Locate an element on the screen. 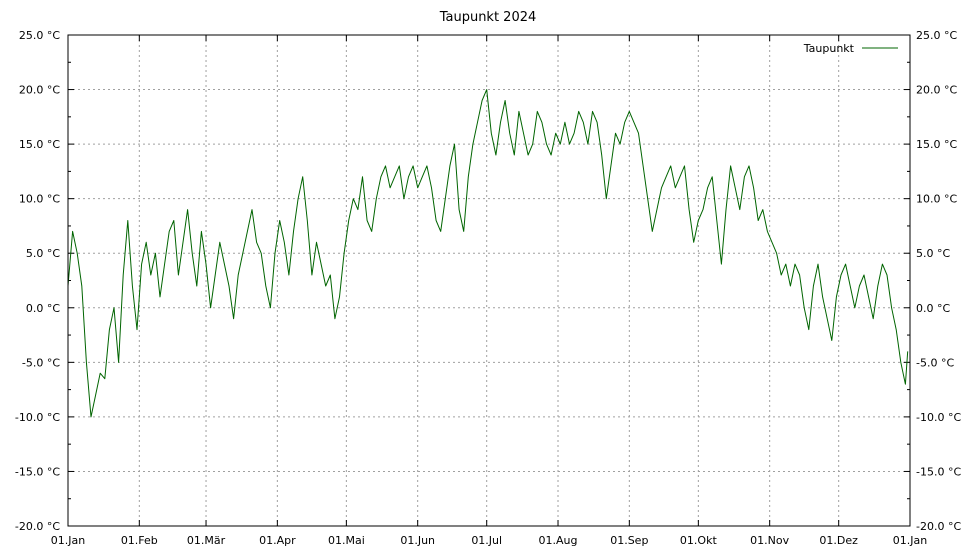 The height and width of the screenshot is (554, 980). y-tick-label-right: -15.0 °C is located at coordinates (938, 471).